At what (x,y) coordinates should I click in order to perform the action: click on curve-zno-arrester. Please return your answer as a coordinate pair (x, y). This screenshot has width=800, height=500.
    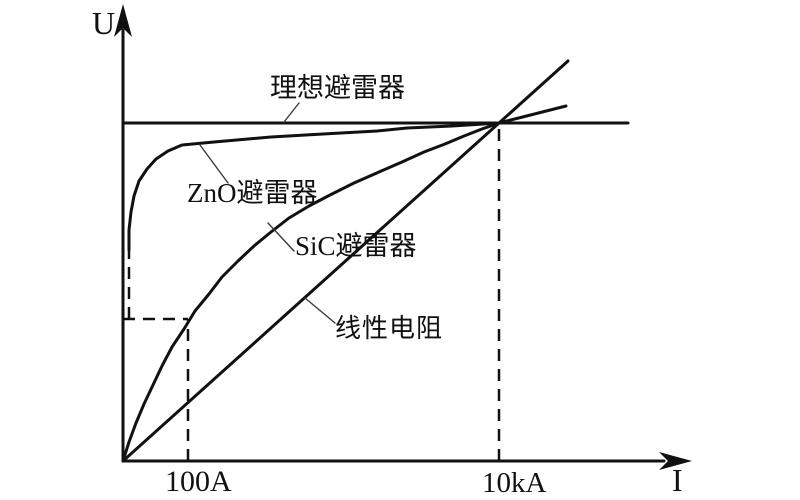
    Looking at the image, I should click on (314, 186).